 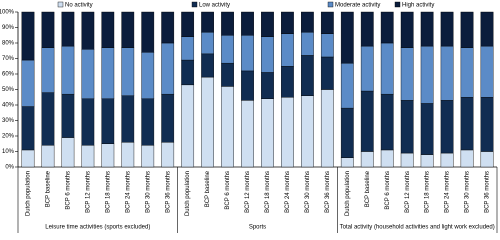 What do you see at coordinates (8, 59) in the screenshot?
I see `y-tick-label: 70%` at bounding box center [8, 59].